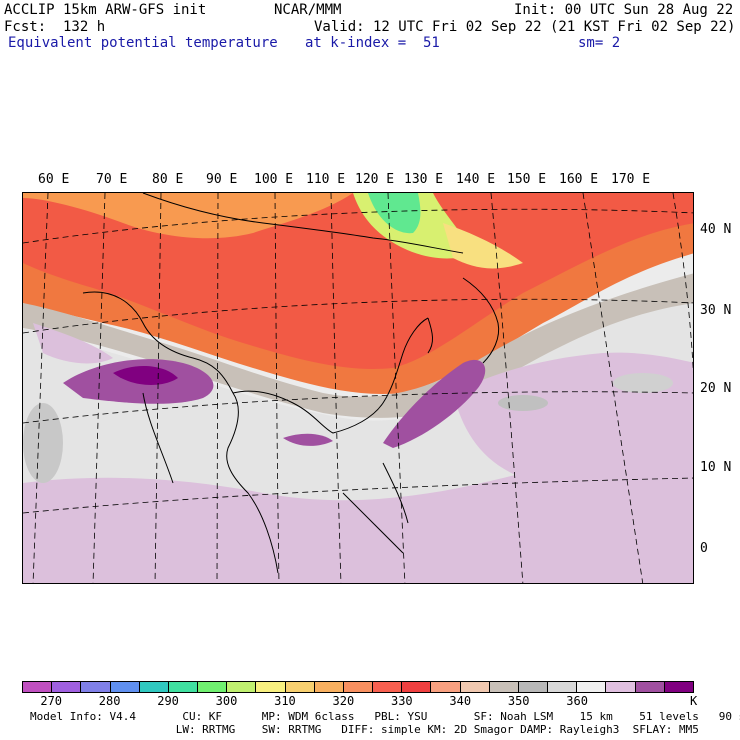 This screenshot has width=740, height=740. I want to click on smoothing: sm= 2, so click(599, 43).